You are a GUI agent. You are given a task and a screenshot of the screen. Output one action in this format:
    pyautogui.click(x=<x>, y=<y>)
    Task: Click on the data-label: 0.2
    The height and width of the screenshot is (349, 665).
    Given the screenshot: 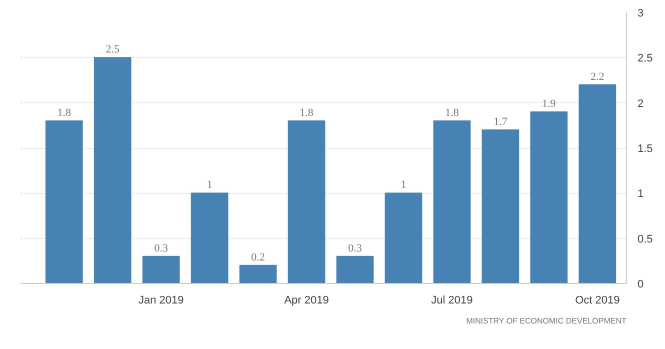 What is the action you would take?
    pyautogui.click(x=258, y=257)
    